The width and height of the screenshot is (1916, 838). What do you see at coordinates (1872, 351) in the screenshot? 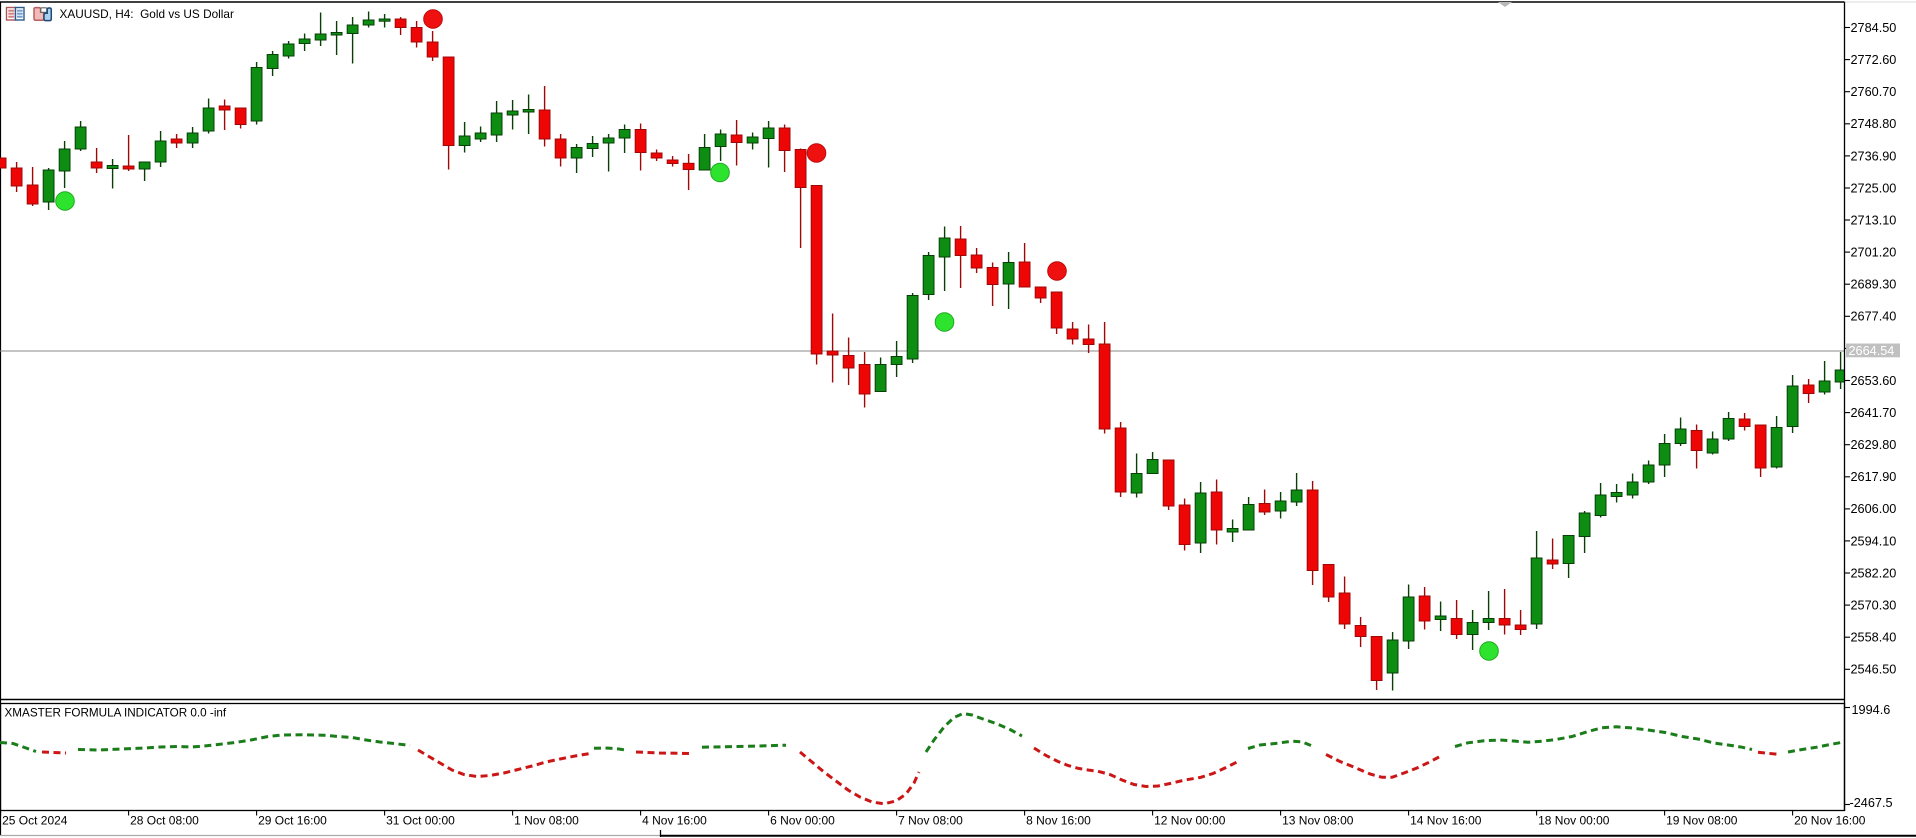
I see `svg-text: 2664.54` at bounding box center [1872, 351].